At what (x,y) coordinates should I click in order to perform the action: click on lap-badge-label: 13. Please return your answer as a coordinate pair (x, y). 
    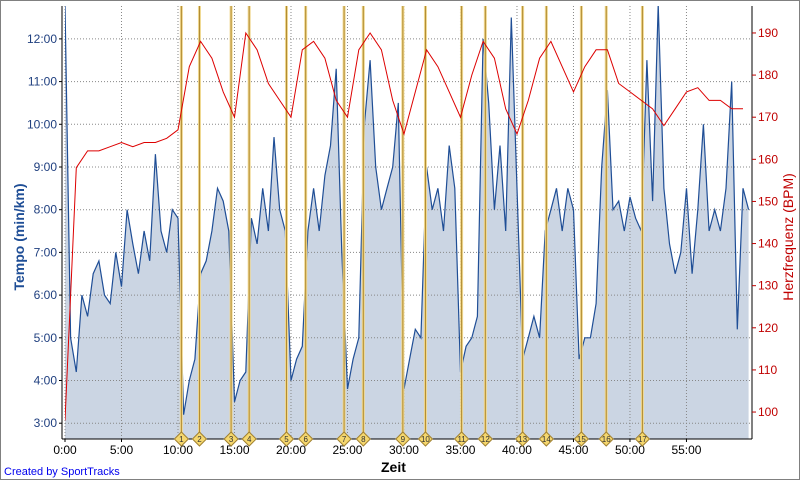
    Looking at the image, I should click on (522, 439).